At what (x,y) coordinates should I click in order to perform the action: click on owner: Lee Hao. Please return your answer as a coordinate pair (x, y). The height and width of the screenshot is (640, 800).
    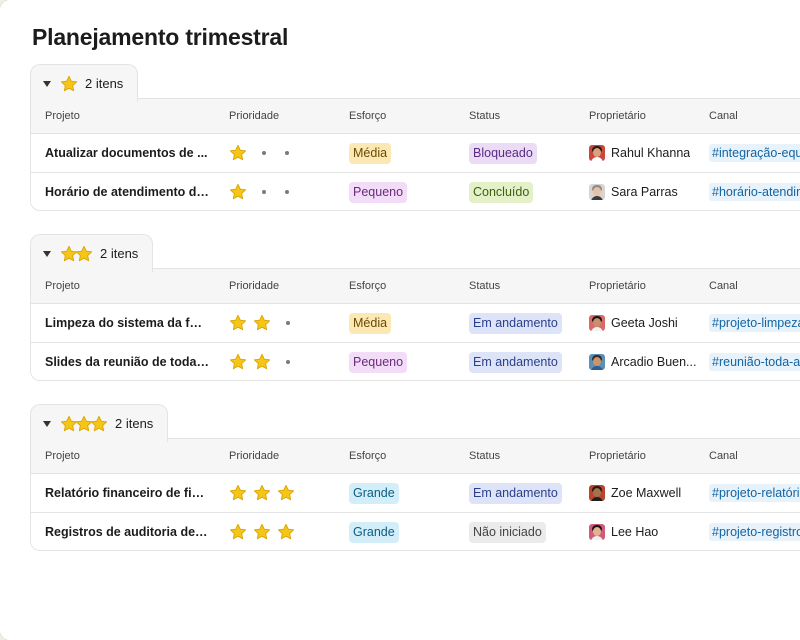
    Looking at the image, I should click on (623, 532).